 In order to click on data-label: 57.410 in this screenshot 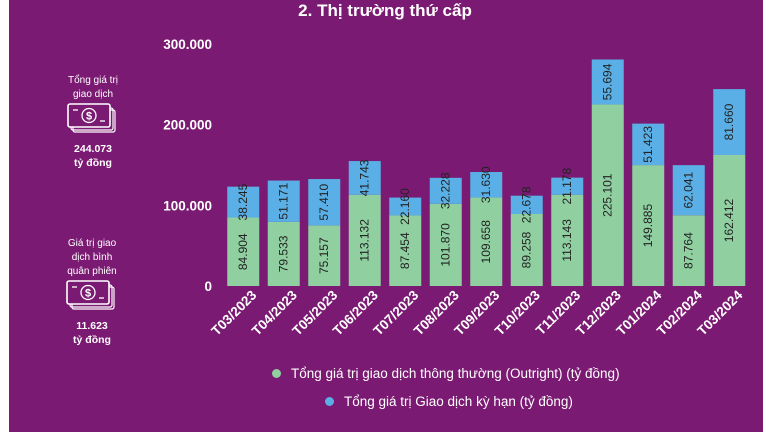, I will do `click(324, 202)`.